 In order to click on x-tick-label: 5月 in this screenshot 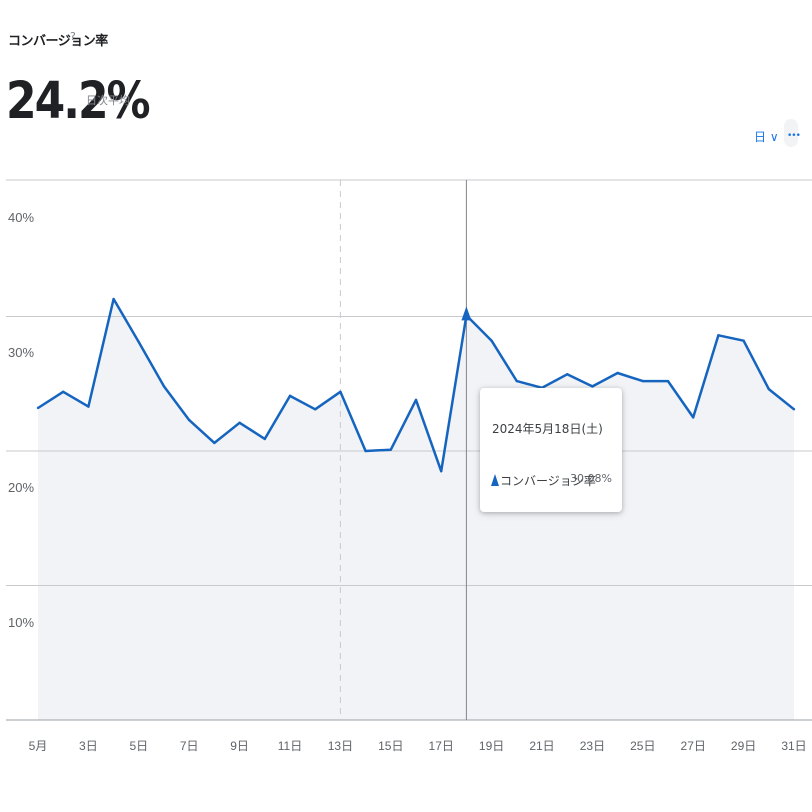, I will do `click(38, 746)`.